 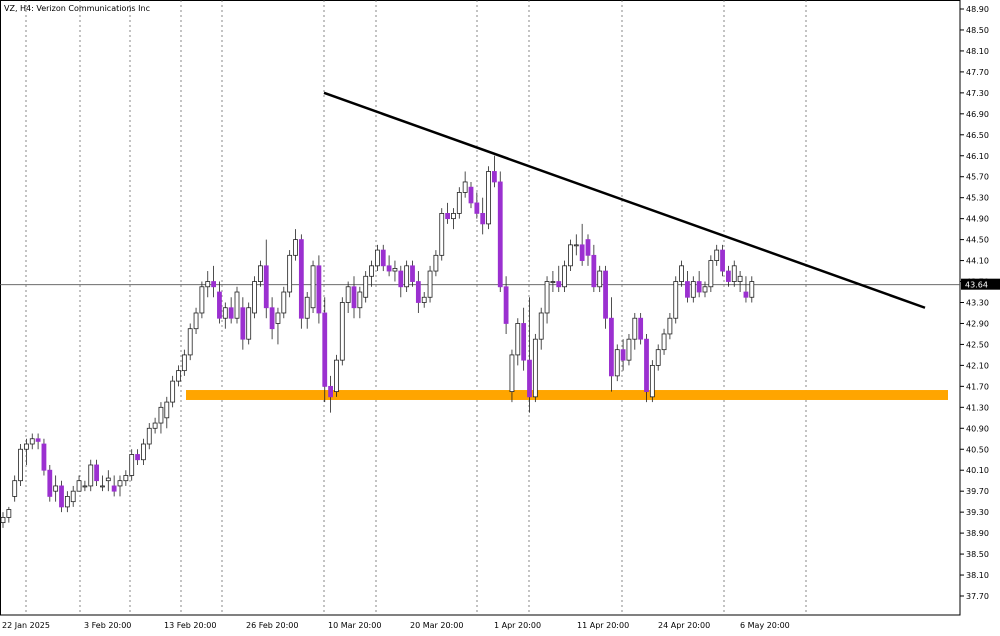 I want to click on y-tick-label: 43.30, so click(x=977, y=303).